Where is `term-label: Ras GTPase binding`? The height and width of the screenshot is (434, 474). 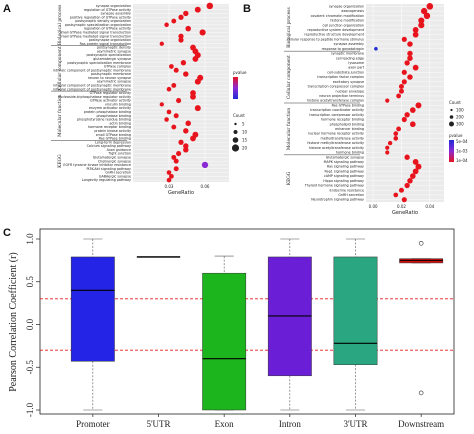 term-label: Ras GTPase binding is located at coordinates (348, 105).